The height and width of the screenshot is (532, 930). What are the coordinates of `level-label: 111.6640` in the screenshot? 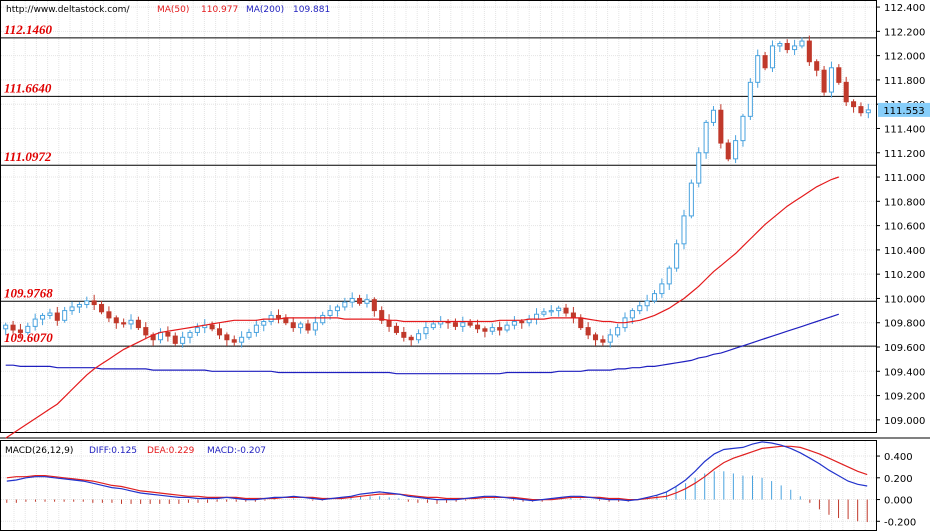 It's located at (28, 87).